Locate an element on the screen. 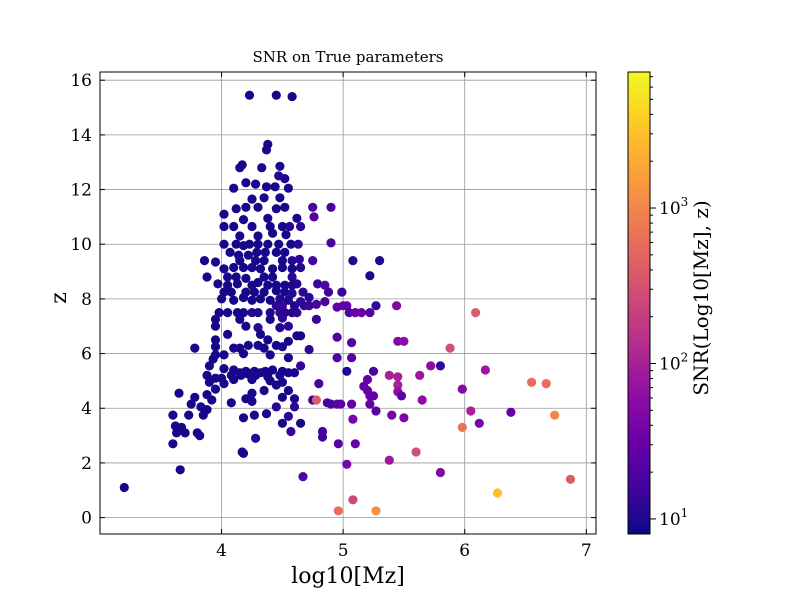 This screenshot has width=800, height=604. x-axis-label: log10[Mz] is located at coordinates (348, 576).